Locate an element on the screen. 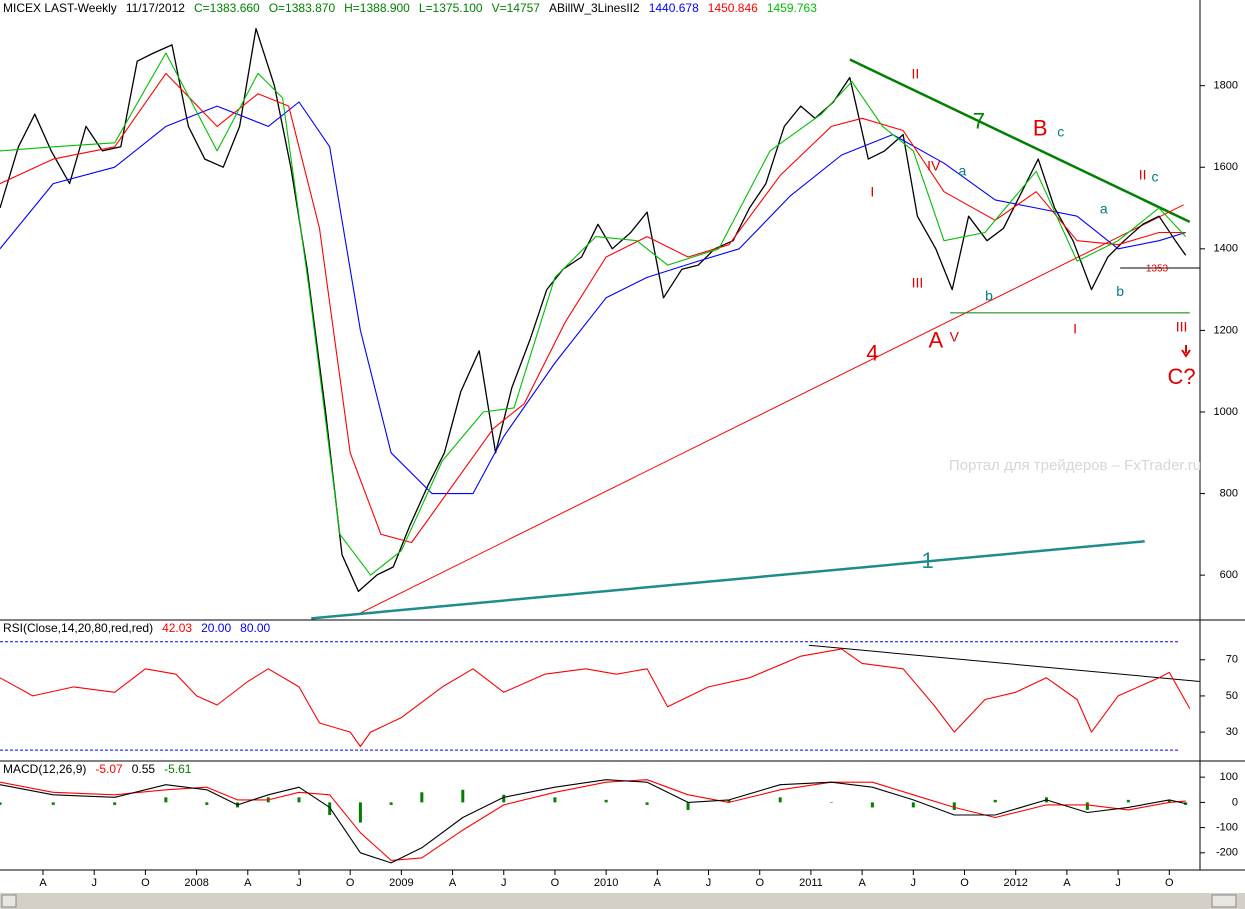  legend-text: 1459.763 is located at coordinates (792, 8).